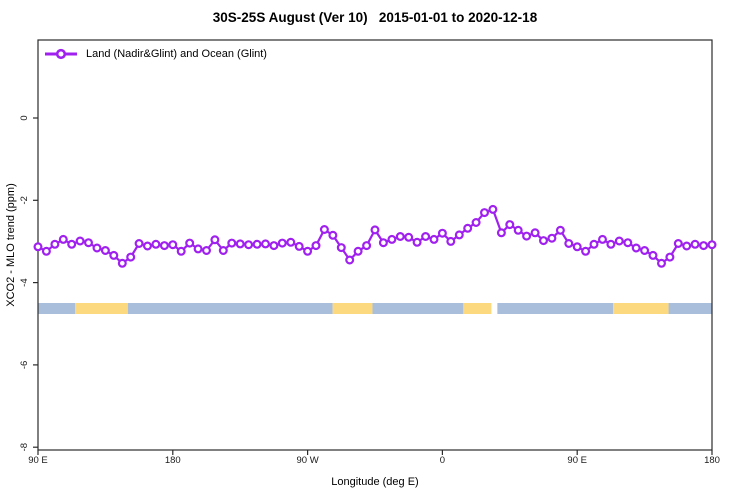 This screenshot has height=500, width=750. Describe the element at coordinates (24, 447) in the screenshot. I see `y-tick-label: -8` at that location.